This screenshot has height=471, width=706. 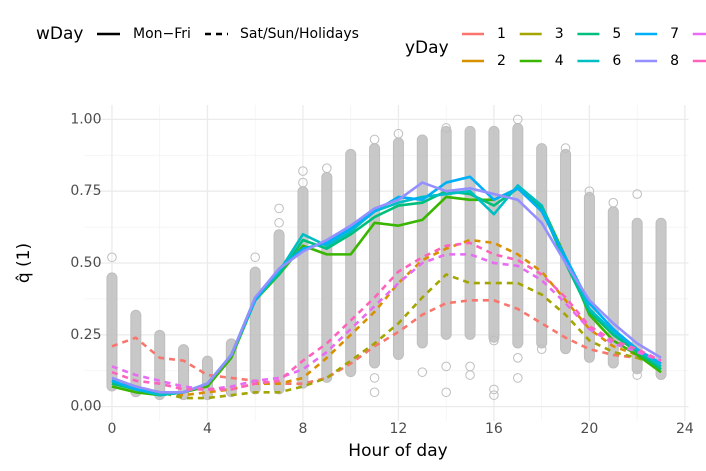 What do you see at coordinates (616, 34) in the screenshot?
I see `legend-label: 5` at bounding box center [616, 34].